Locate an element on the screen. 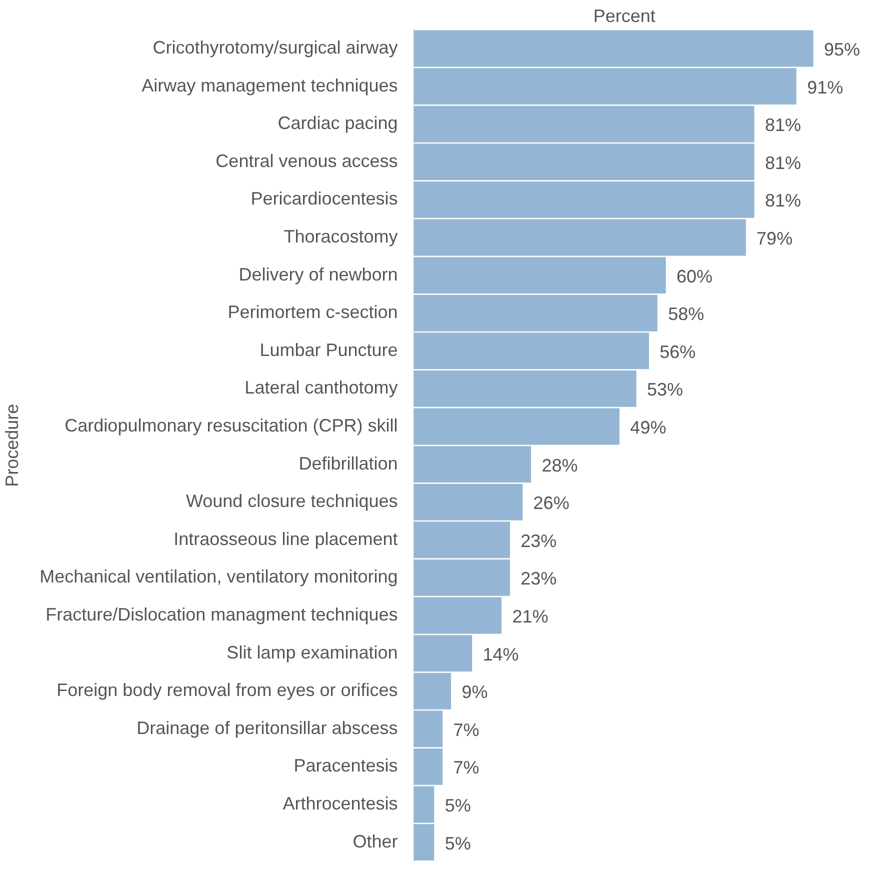 This screenshot has width=891, height=888. y-tick-label: Paracentesis is located at coordinates (346, 766).